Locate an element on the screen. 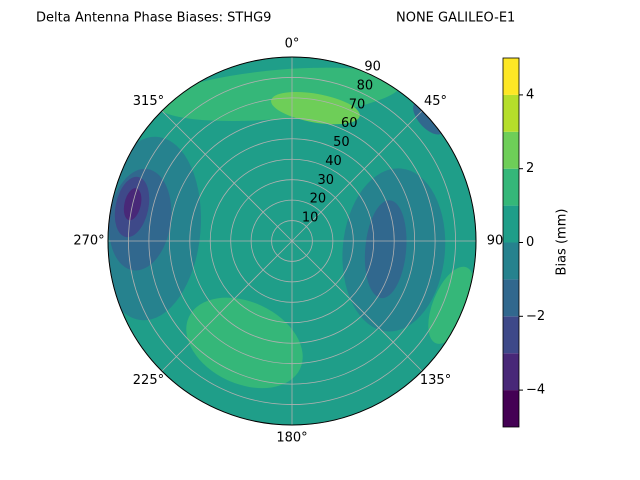  colorbar-tick-label: −4 is located at coordinates (535, 390).